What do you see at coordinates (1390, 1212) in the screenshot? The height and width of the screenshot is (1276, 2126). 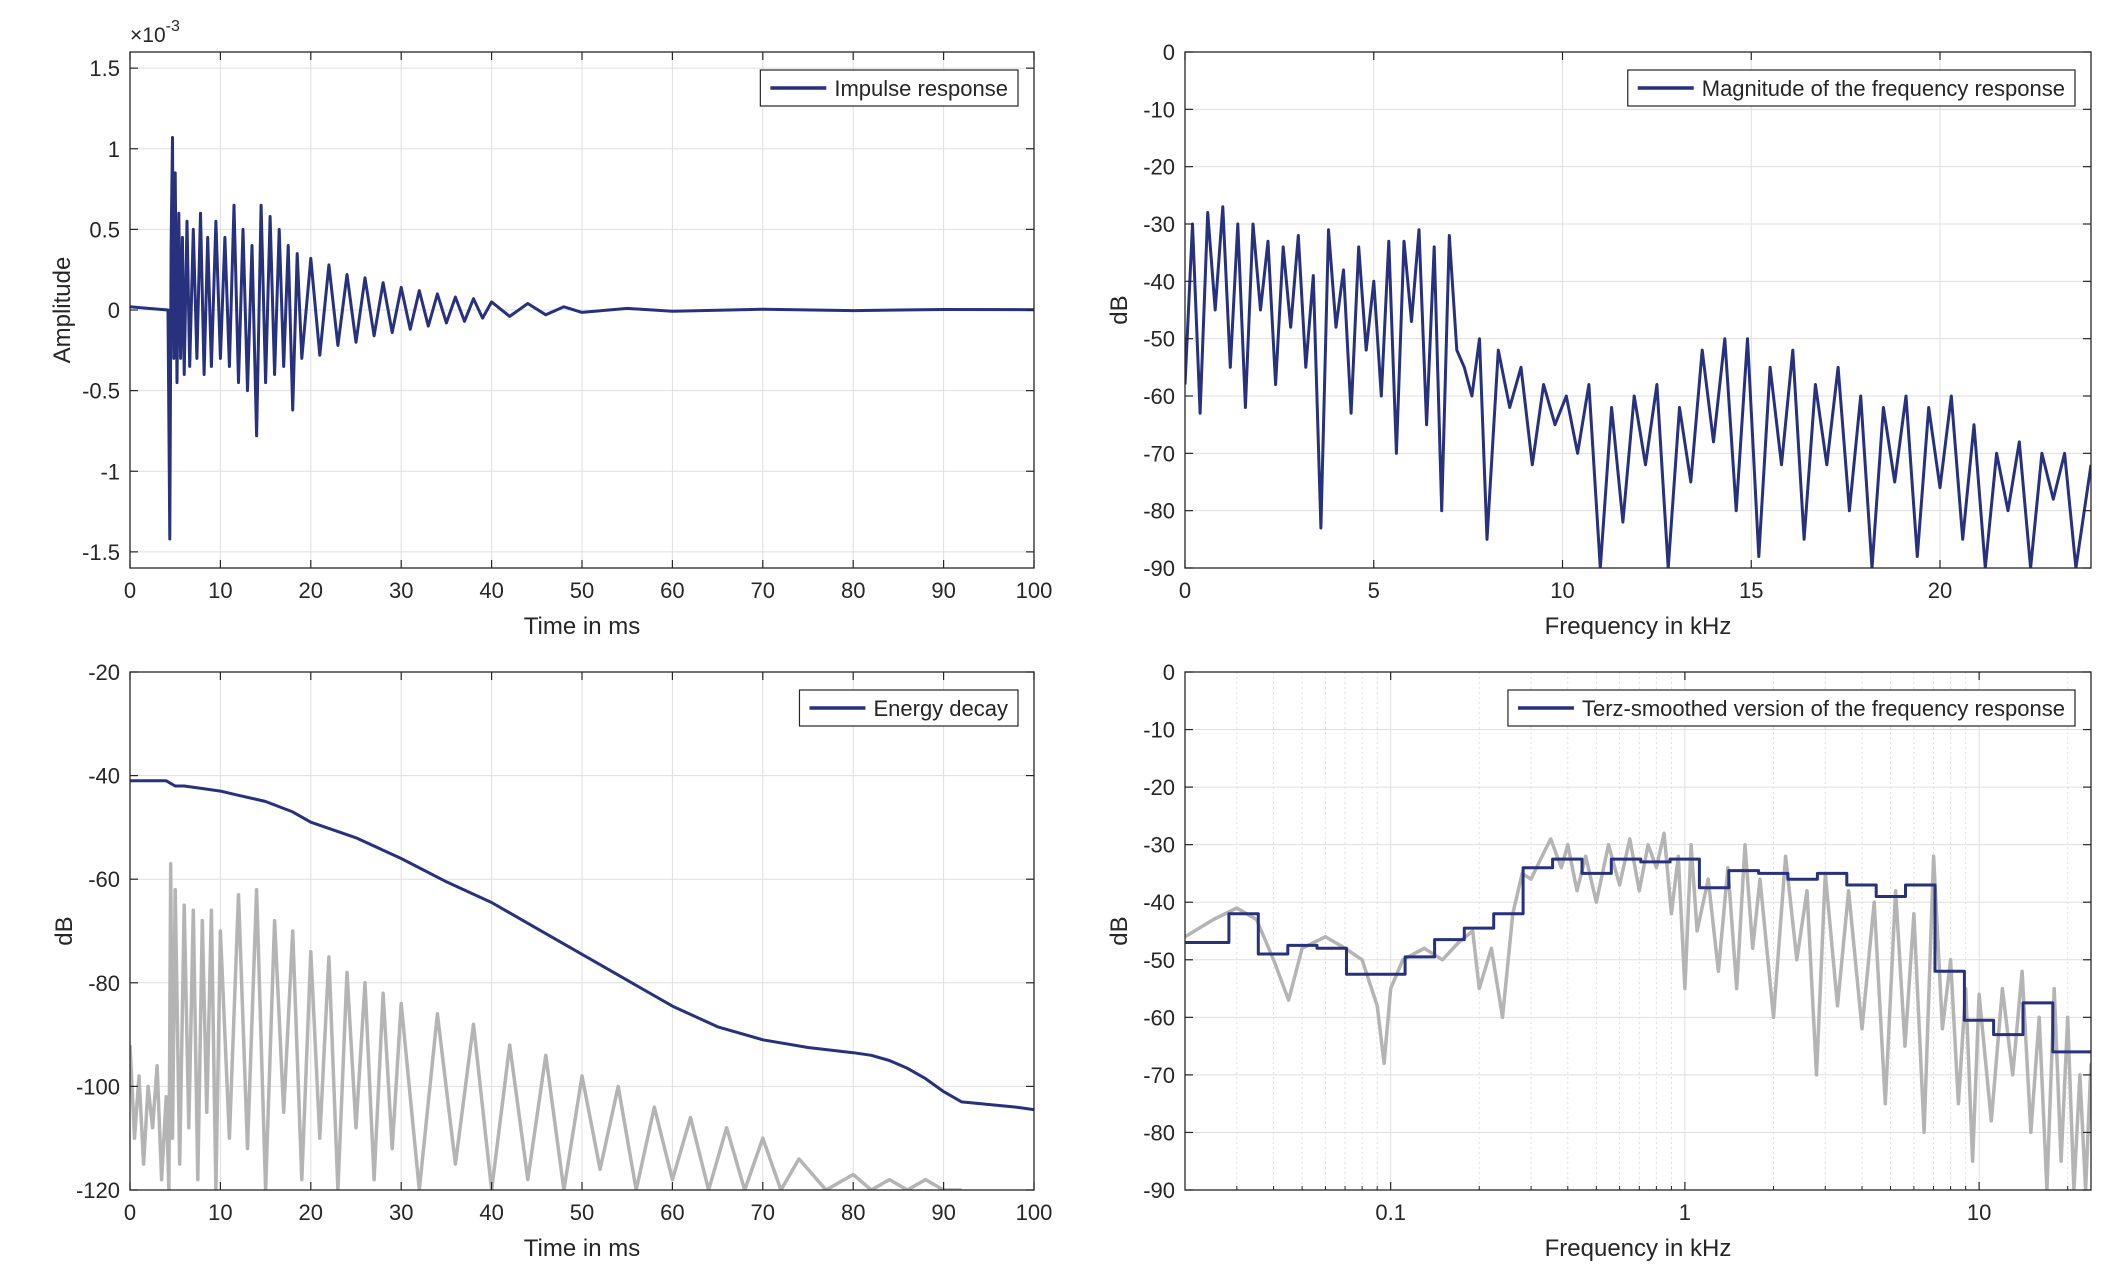 I see `x-tick-label: 0.1` at bounding box center [1390, 1212].